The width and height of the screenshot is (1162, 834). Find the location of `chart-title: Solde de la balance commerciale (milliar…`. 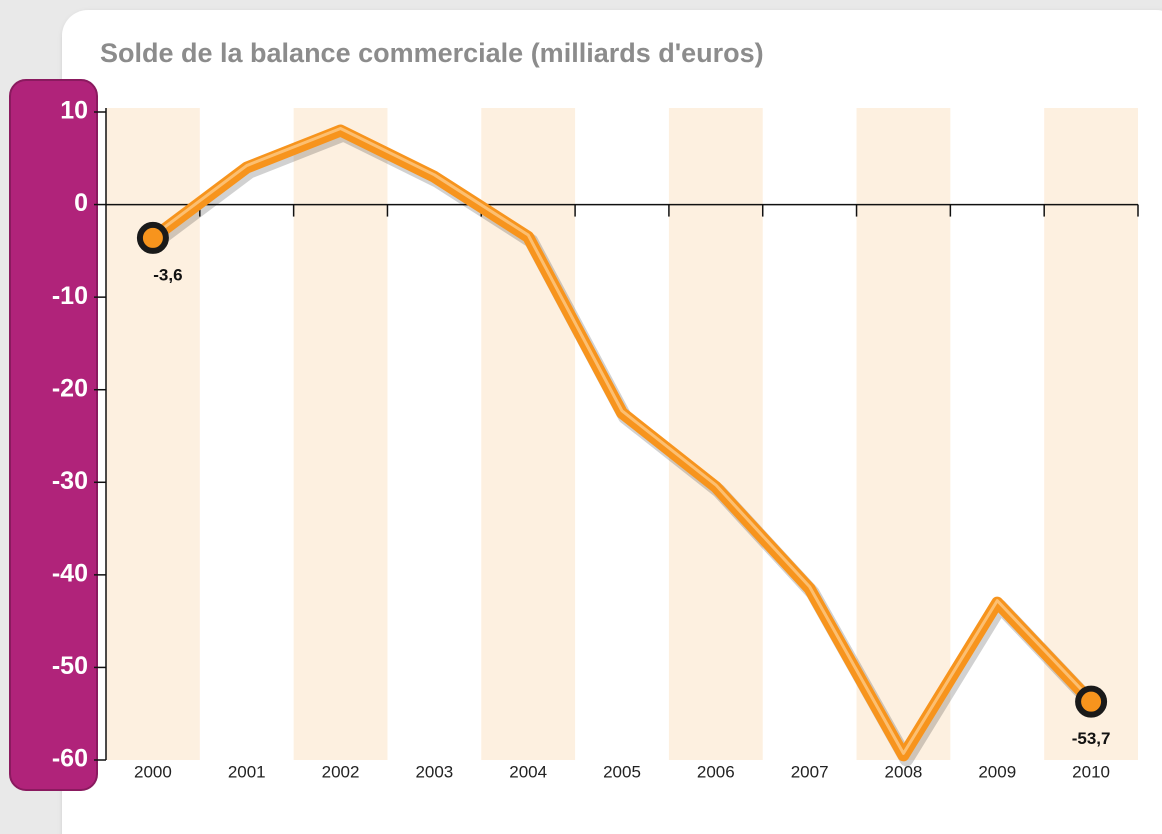

chart-title: Solde de la balance commerciale (milliar… is located at coordinates (432, 53).